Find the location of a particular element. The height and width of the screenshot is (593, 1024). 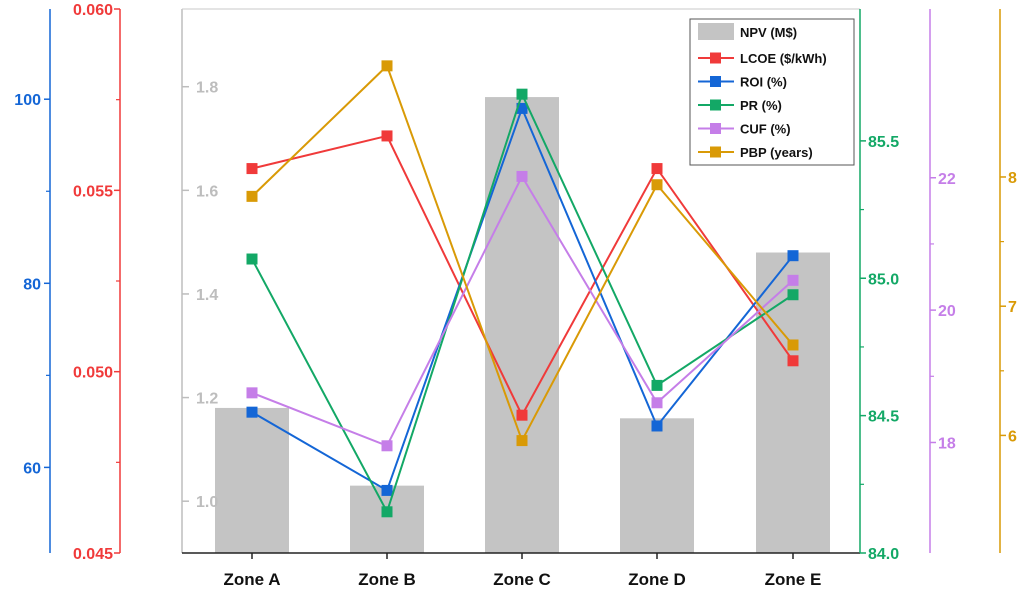

npv-axis-tick-label: 1.0 is located at coordinates (207, 502).